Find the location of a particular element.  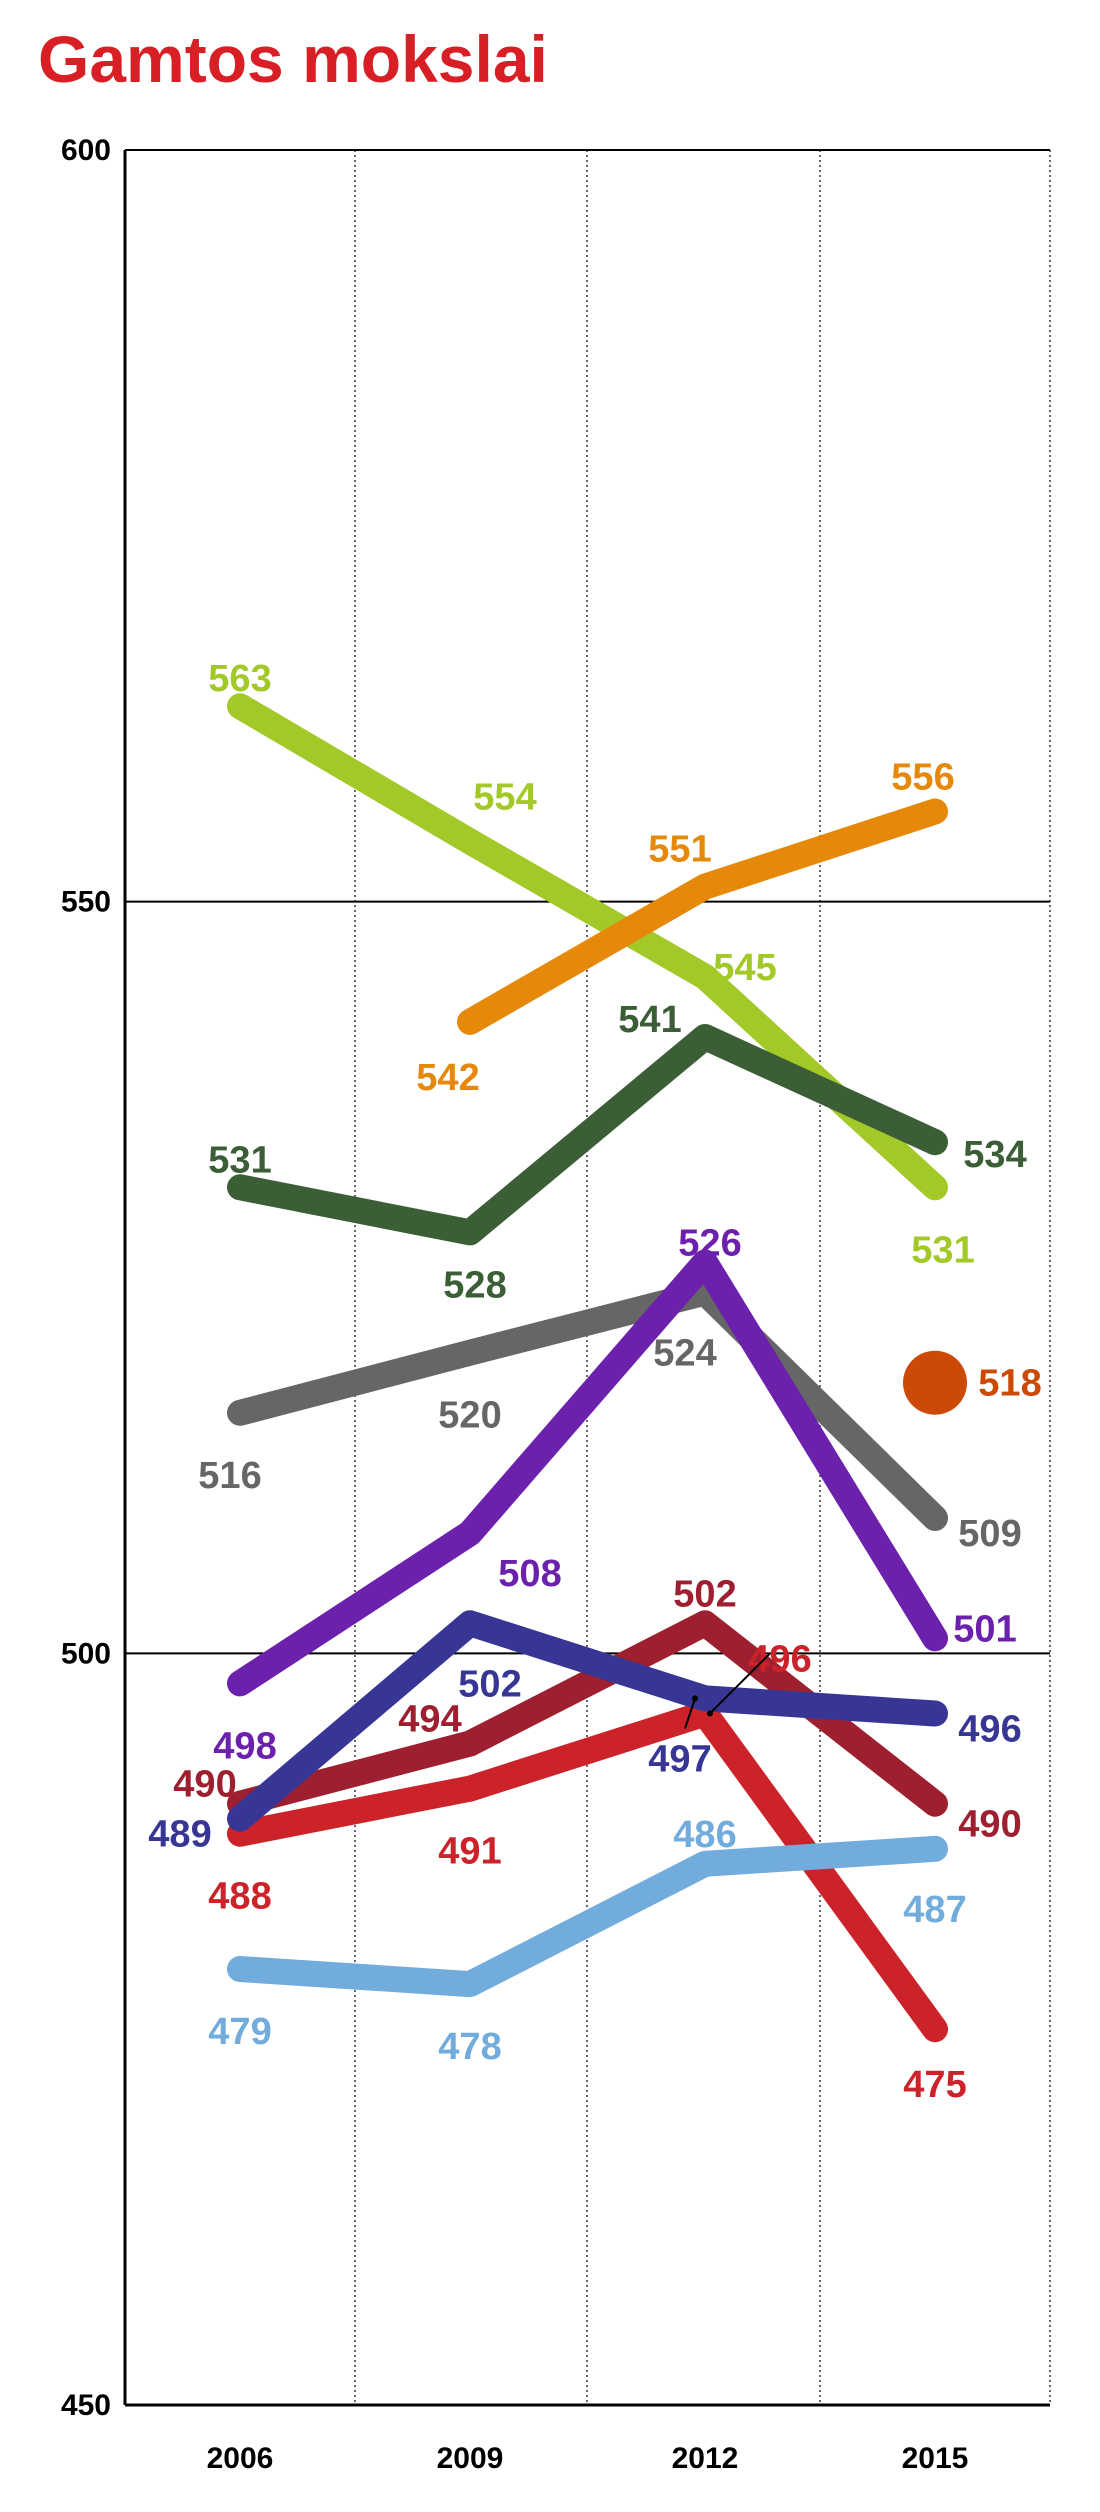

data-label-5-2009: 508 is located at coordinates (529, 1574).